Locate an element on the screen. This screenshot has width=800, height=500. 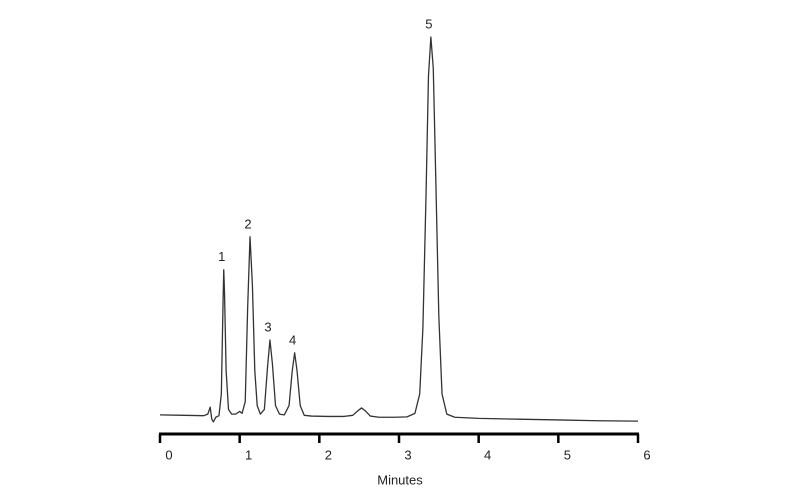
x-axis-label: Minutes is located at coordinates (400, 479).